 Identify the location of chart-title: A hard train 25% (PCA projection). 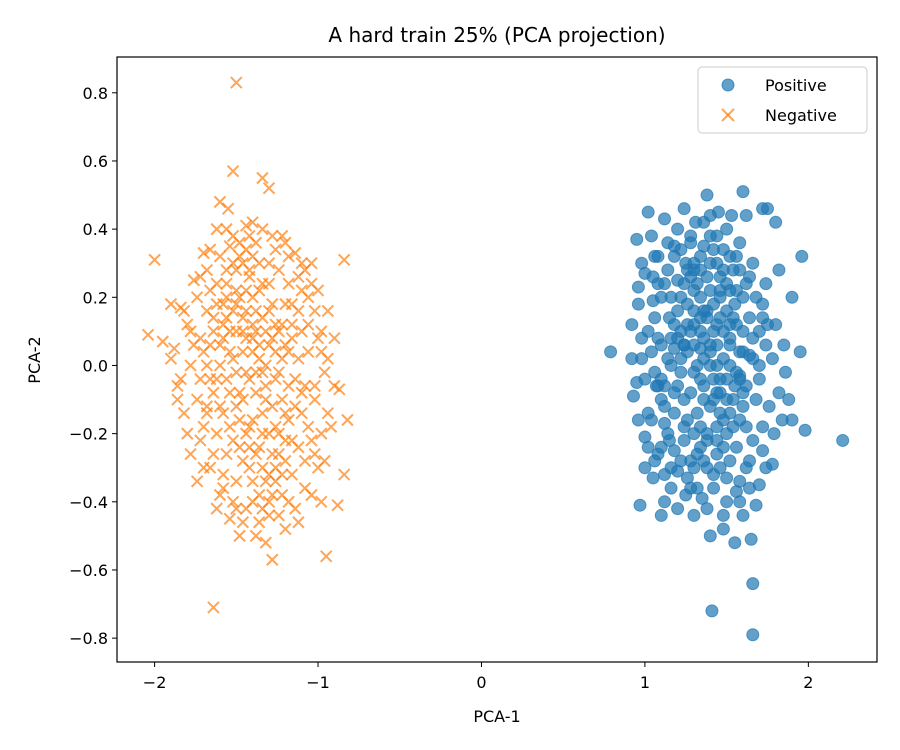
(496, 35).